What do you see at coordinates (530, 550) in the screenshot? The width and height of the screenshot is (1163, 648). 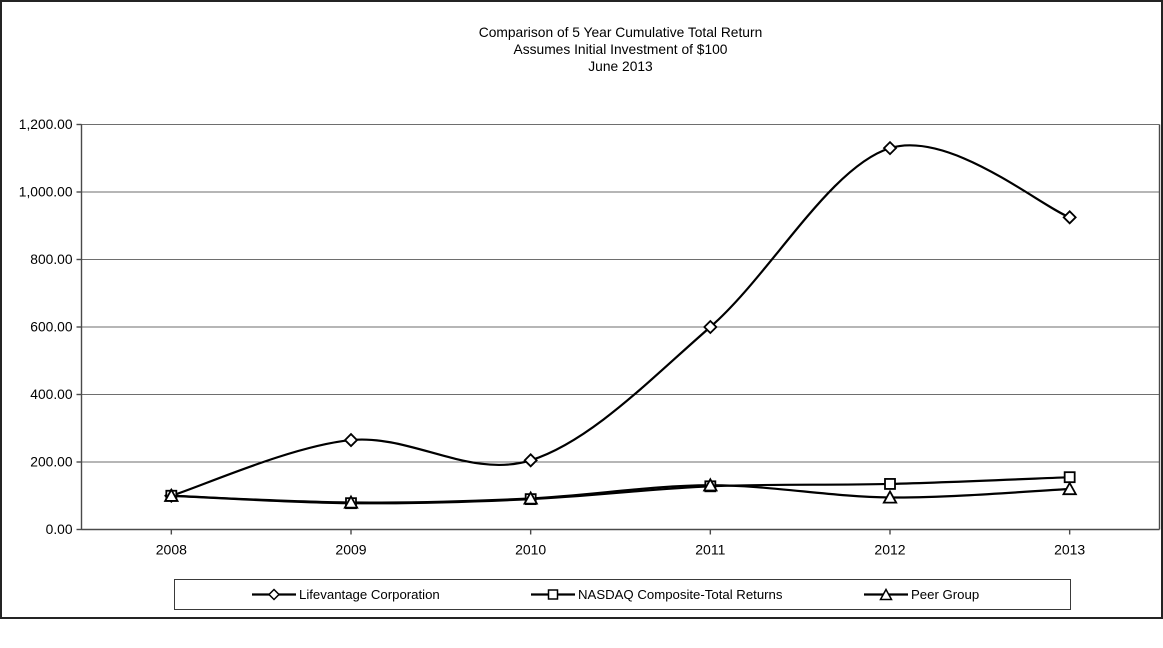 I see `x-tick-label: 2010` at bounding box center [530, 550].